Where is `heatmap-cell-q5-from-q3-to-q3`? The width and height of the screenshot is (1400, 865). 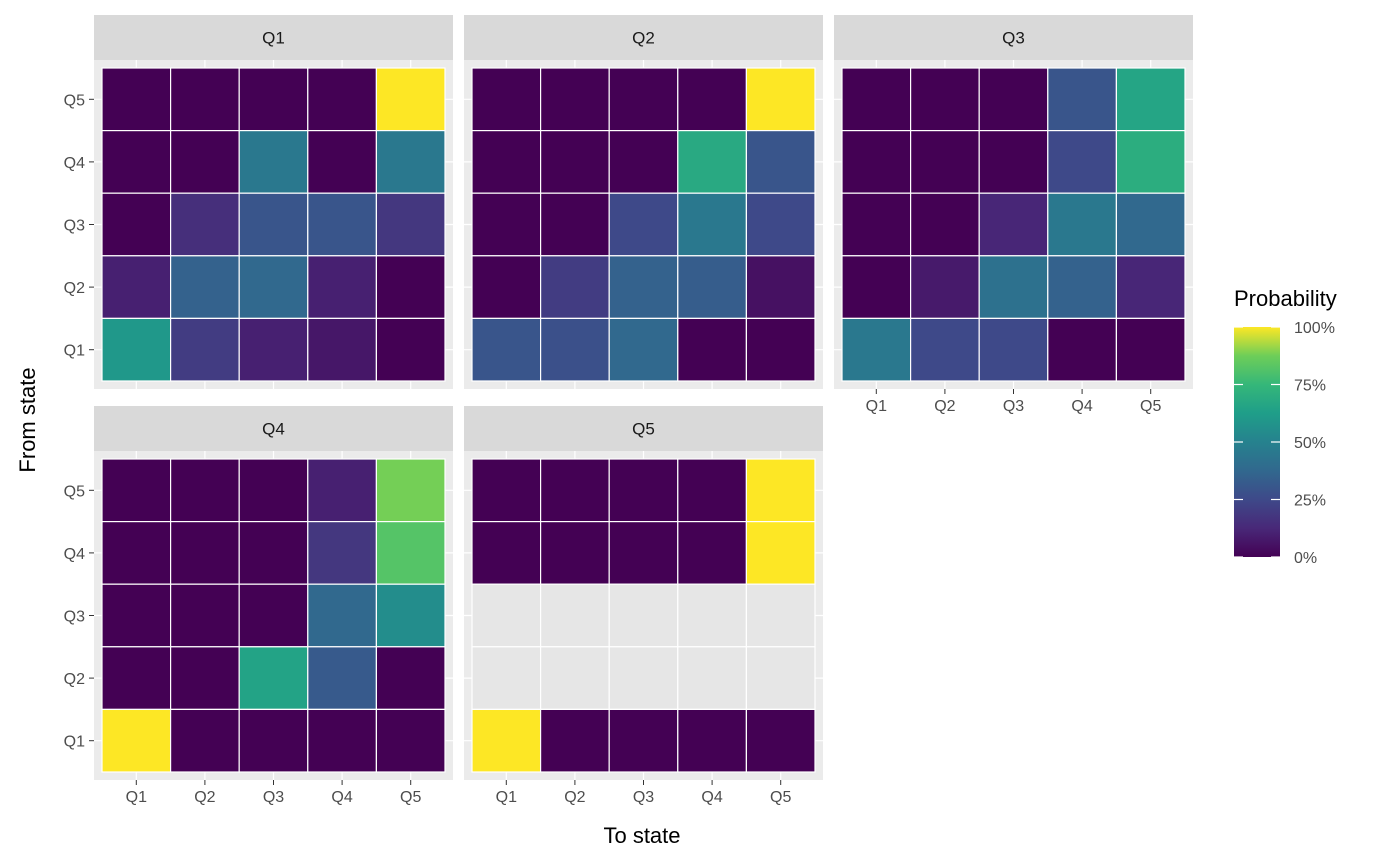
heatmap-cell-q5-from-q3-to-q3 is located at coordinates (643, 615).